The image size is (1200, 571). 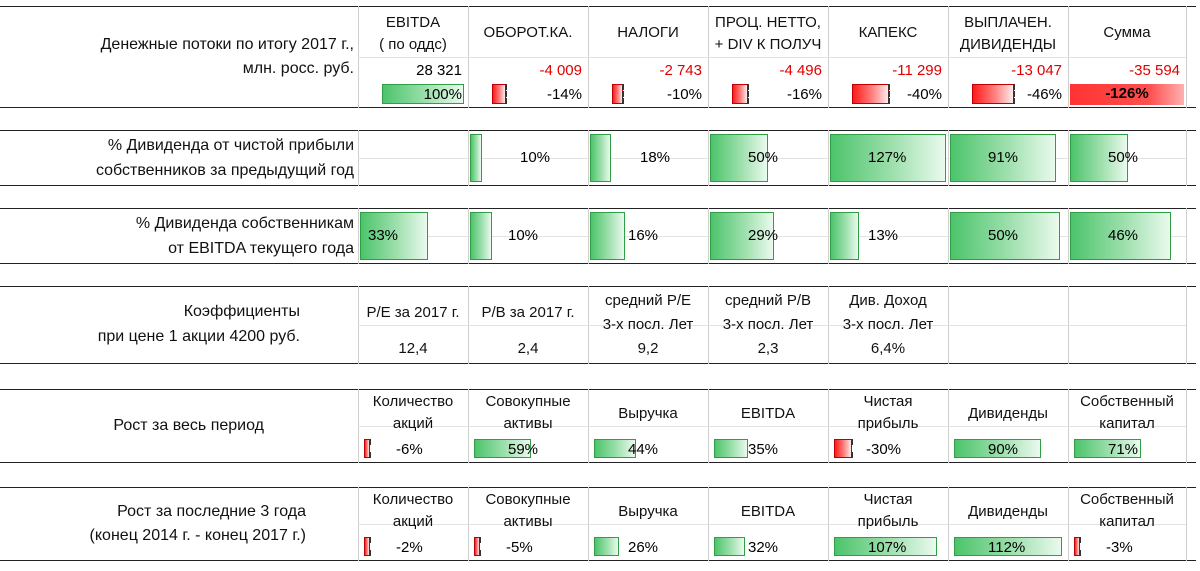 I want to click on growth-3y-section-header: Выручка, so click(x=648, y=511).